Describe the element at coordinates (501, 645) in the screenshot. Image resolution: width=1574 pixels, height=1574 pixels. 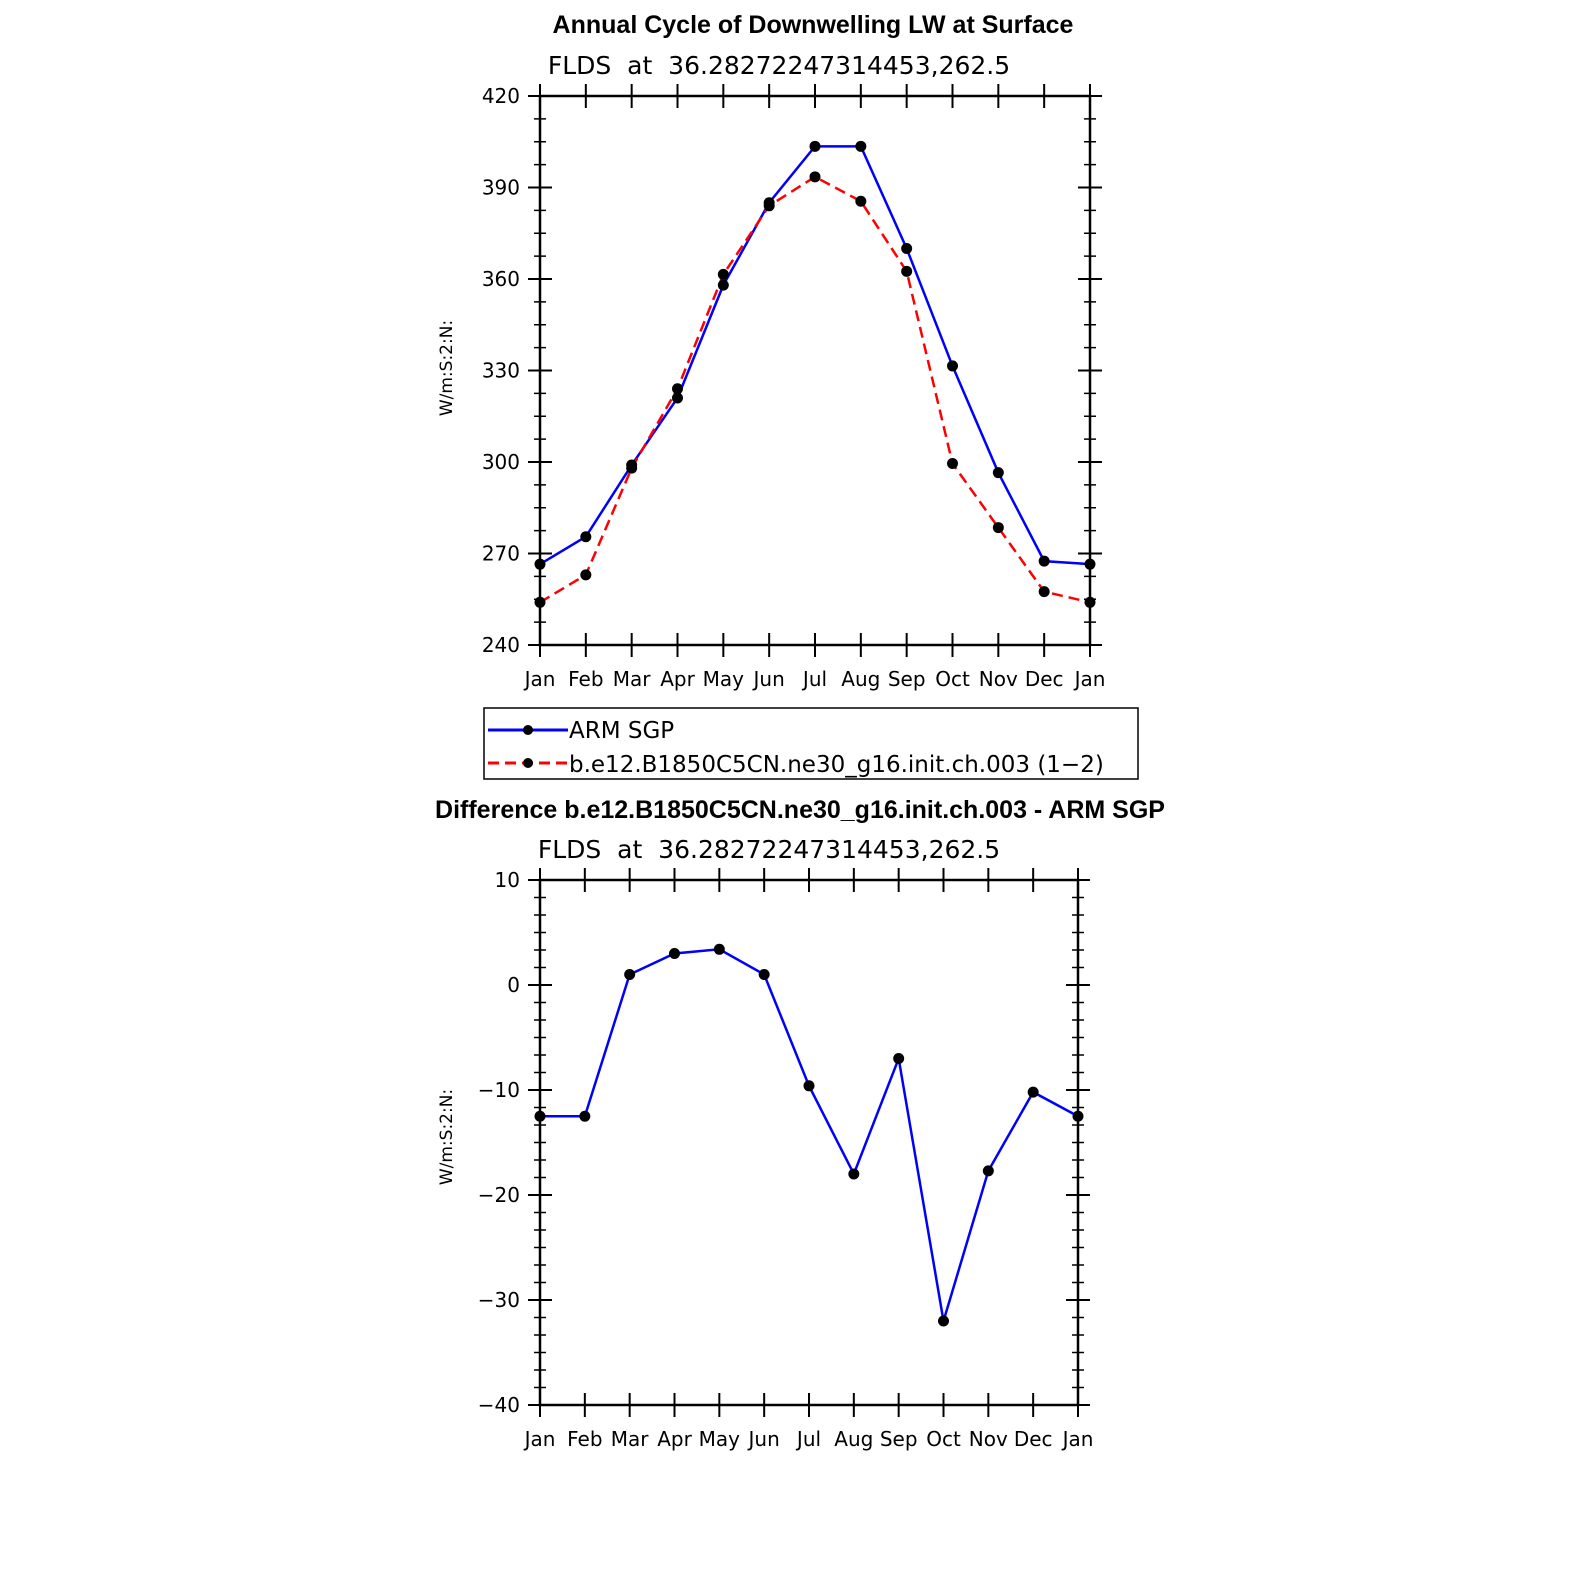
I see `top-y-tick-label: 240` at that location.